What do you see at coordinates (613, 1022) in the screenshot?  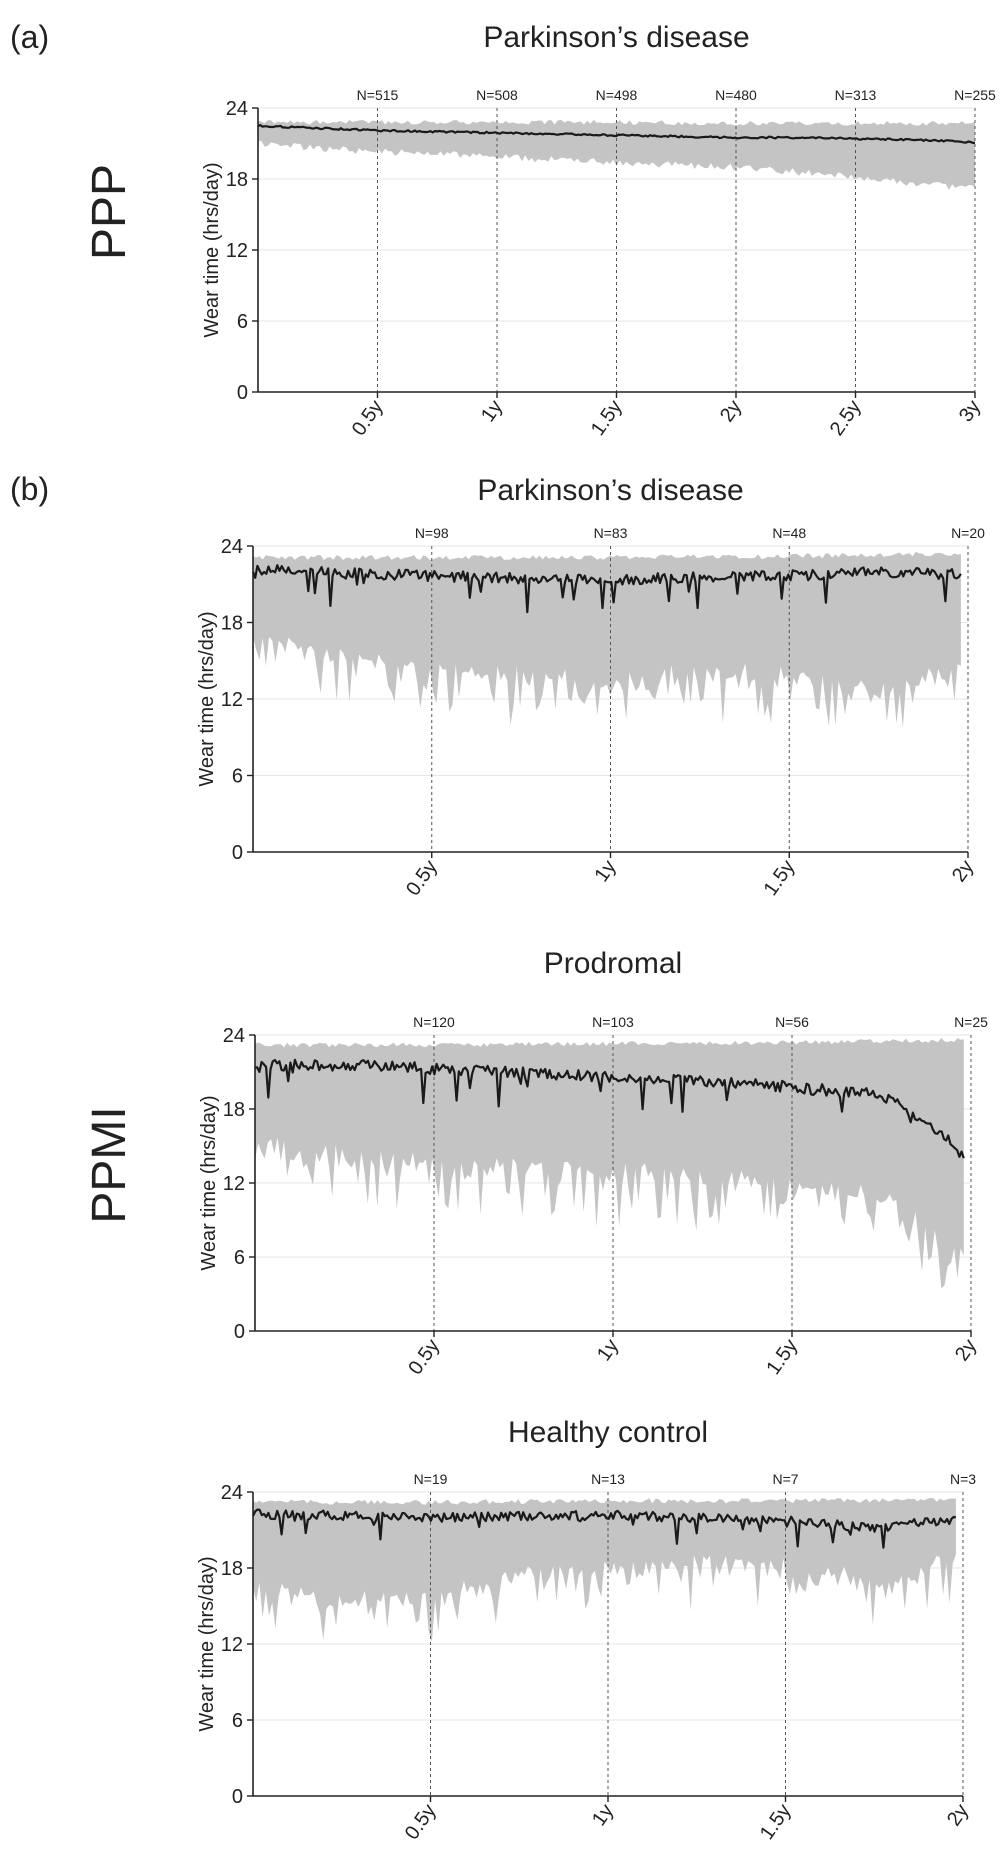 I see `n-label: N=103` at bounding box center [613, 1022].